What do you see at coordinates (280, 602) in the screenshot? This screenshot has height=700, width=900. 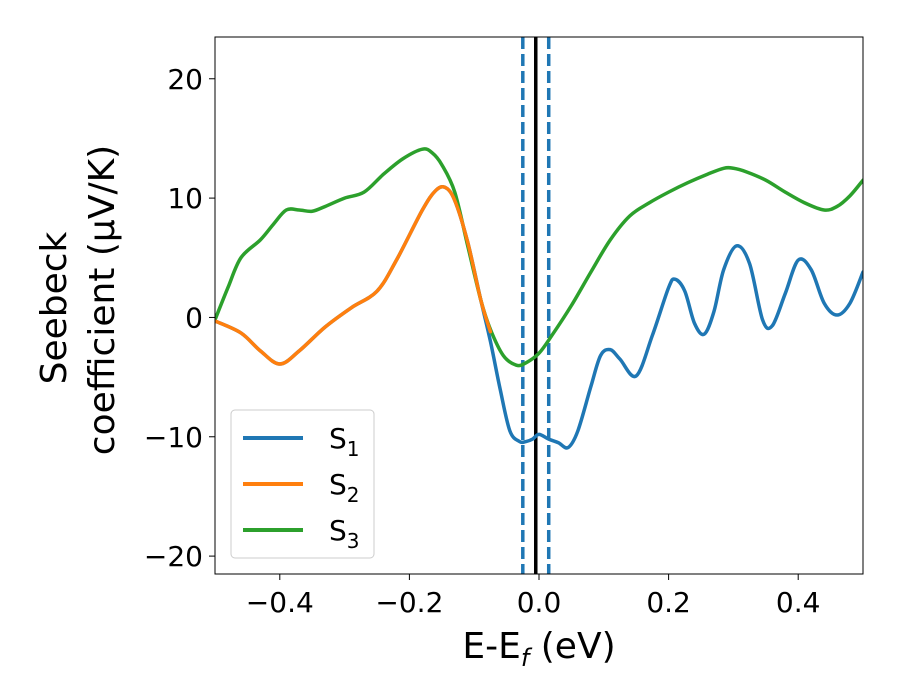 I see `x-tick-label: −0.4` at bounding box center [280, 602].